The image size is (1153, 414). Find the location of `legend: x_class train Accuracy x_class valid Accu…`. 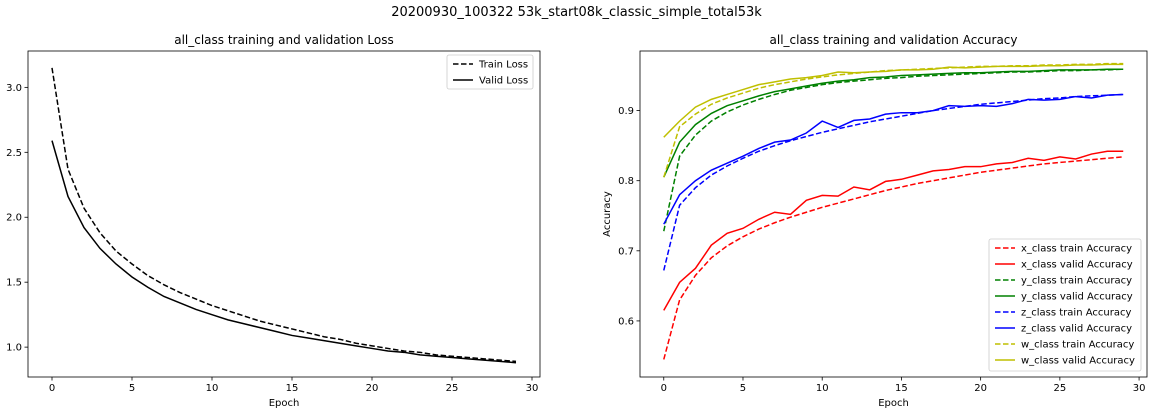

legend: x_class train Accuracy x_class valid Accu… is located at coordinates (1065, 305).